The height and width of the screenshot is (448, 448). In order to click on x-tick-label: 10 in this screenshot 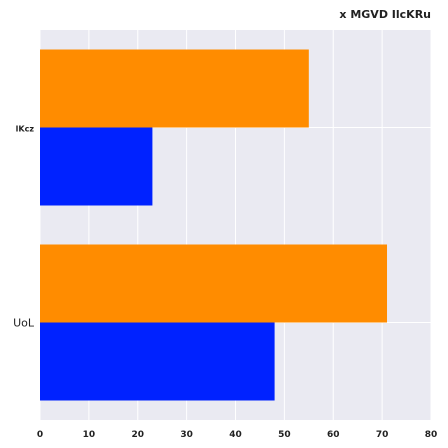, I will do `click(89, 435)`.